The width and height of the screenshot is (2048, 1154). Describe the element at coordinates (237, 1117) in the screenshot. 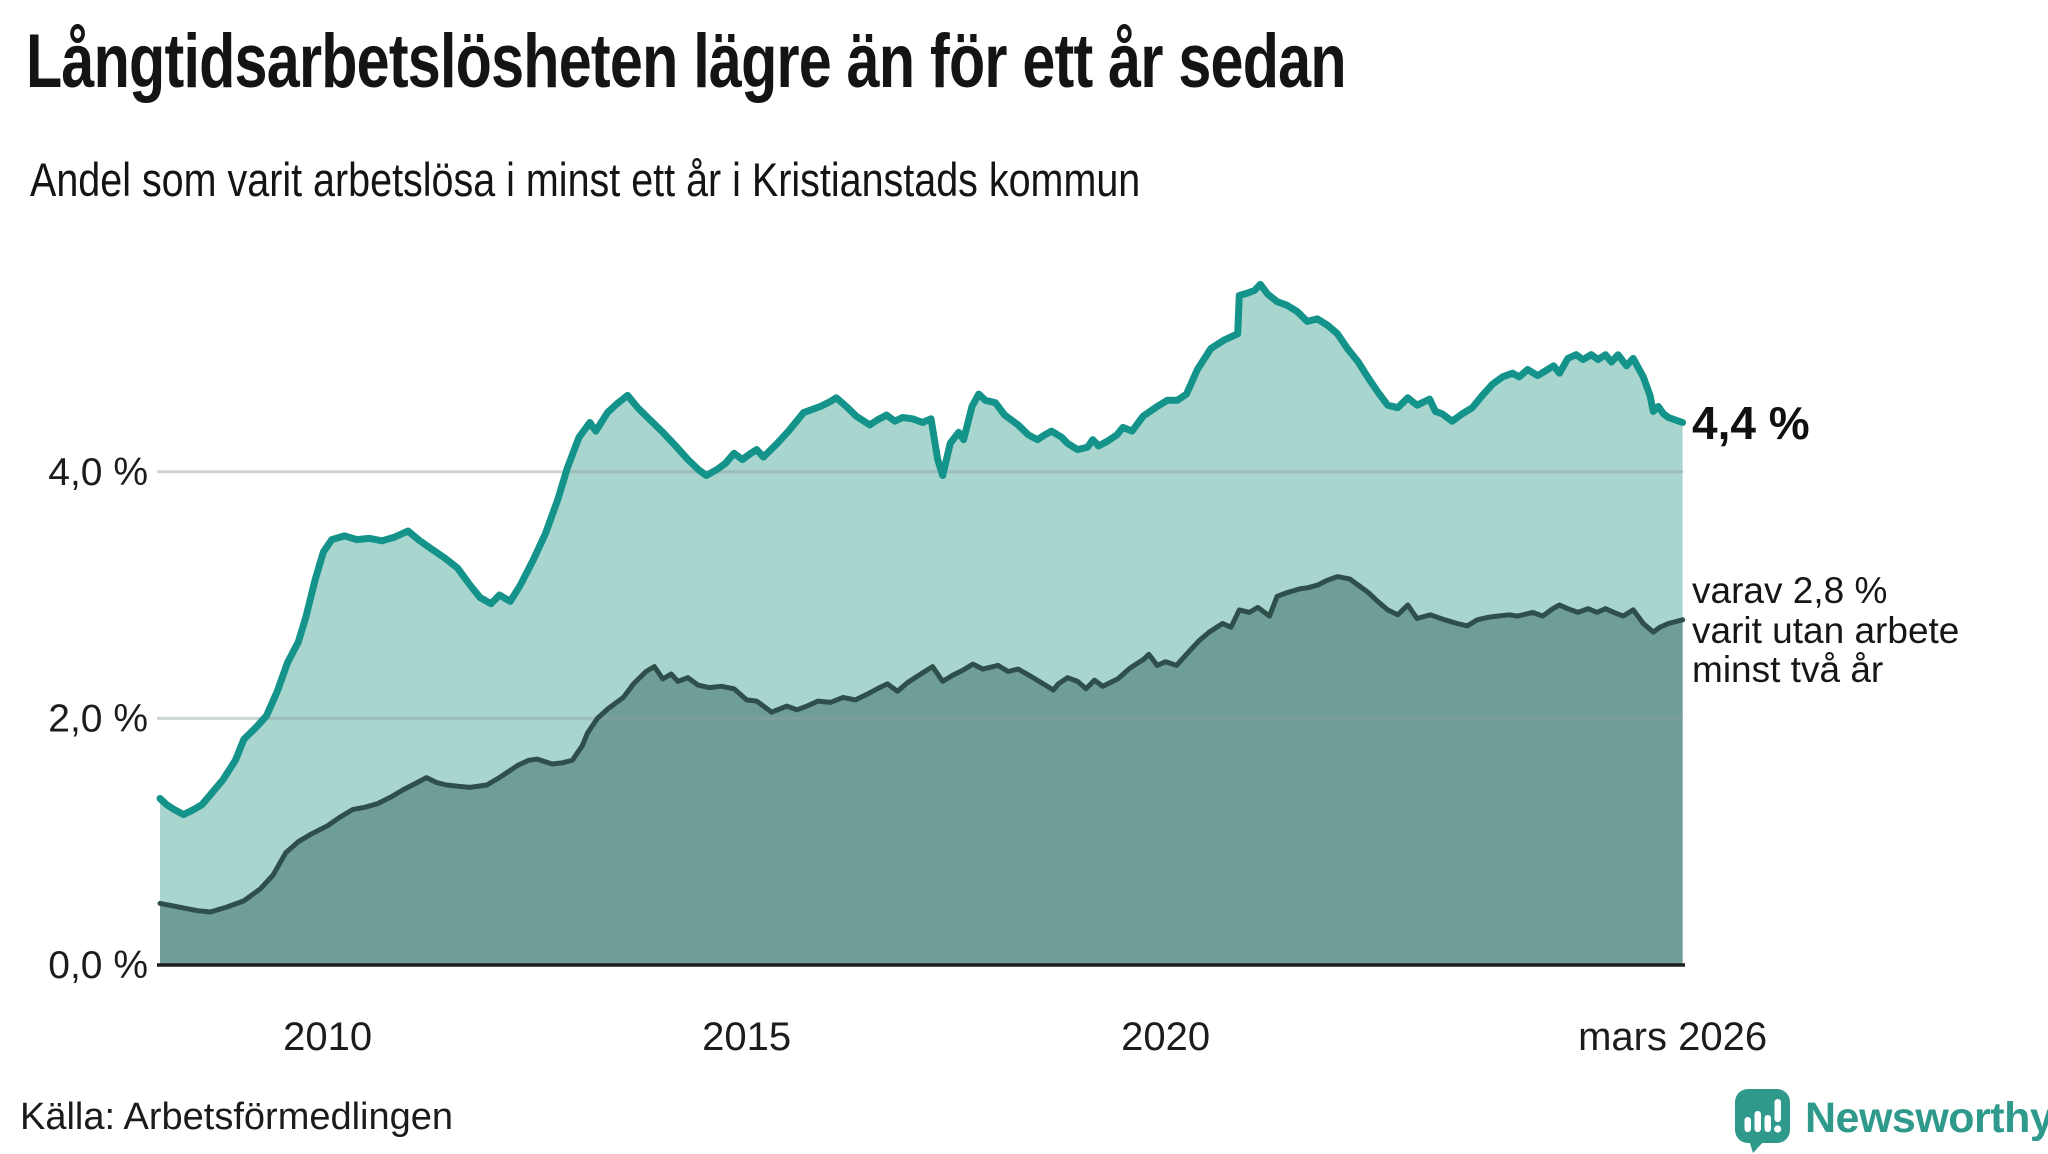

I see `source-note: Källa: Arbetsförmedlingen` at that location.